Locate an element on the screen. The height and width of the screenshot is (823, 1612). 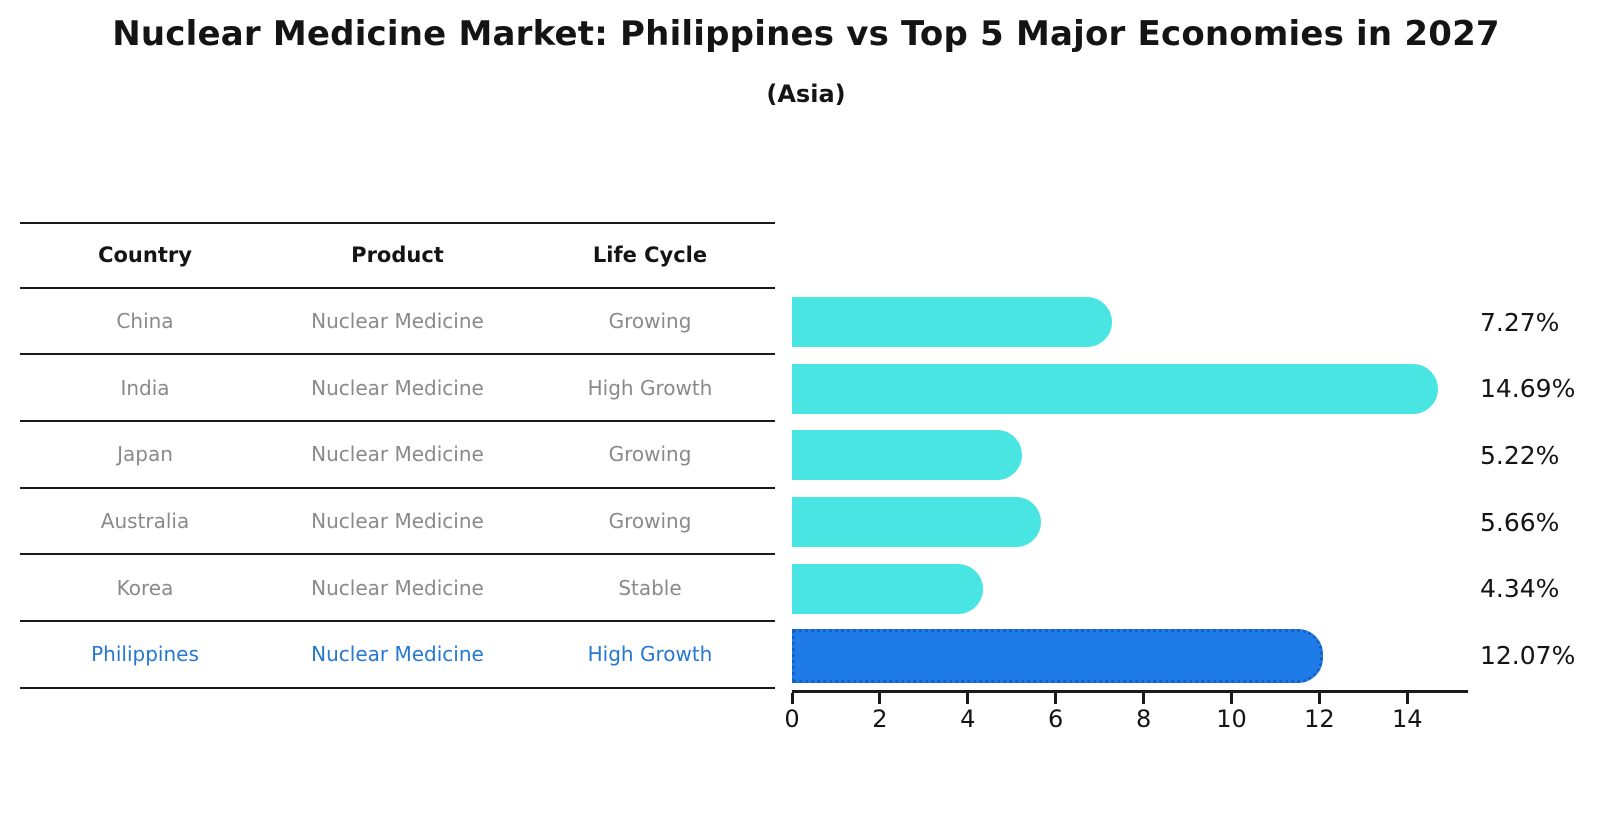
value-label-india: 14.69% is located at coordinates (1528, 389).